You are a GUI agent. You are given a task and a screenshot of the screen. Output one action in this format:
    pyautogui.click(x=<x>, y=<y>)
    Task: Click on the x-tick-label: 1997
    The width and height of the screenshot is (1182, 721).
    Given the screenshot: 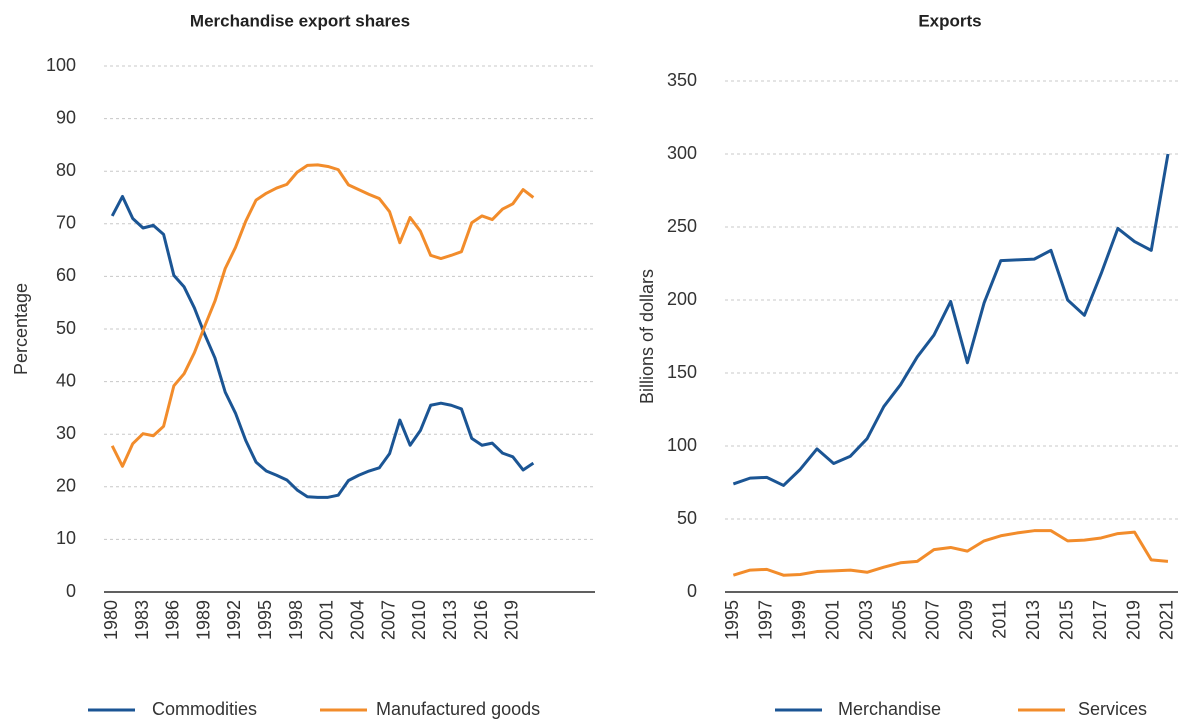 What is the action you would take?
    pyautogui.click(x=766, y=620)
    